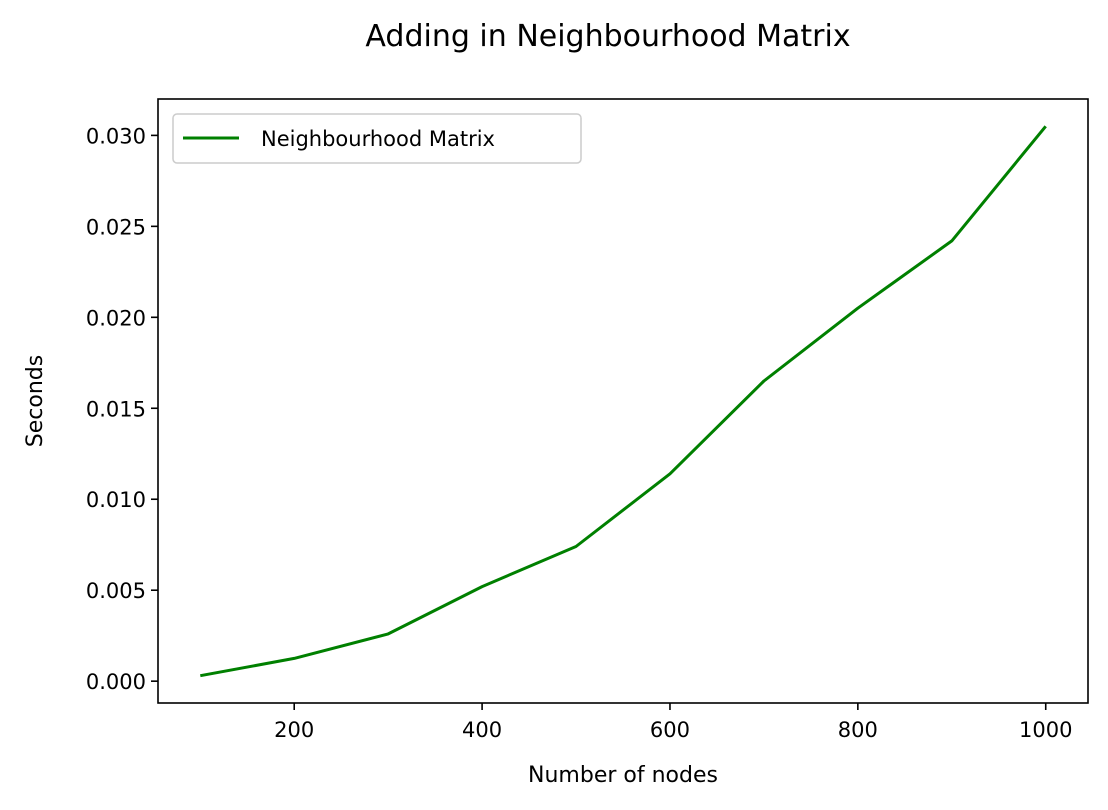  I want to click on x-tick-label: 400, so click(482, 730).